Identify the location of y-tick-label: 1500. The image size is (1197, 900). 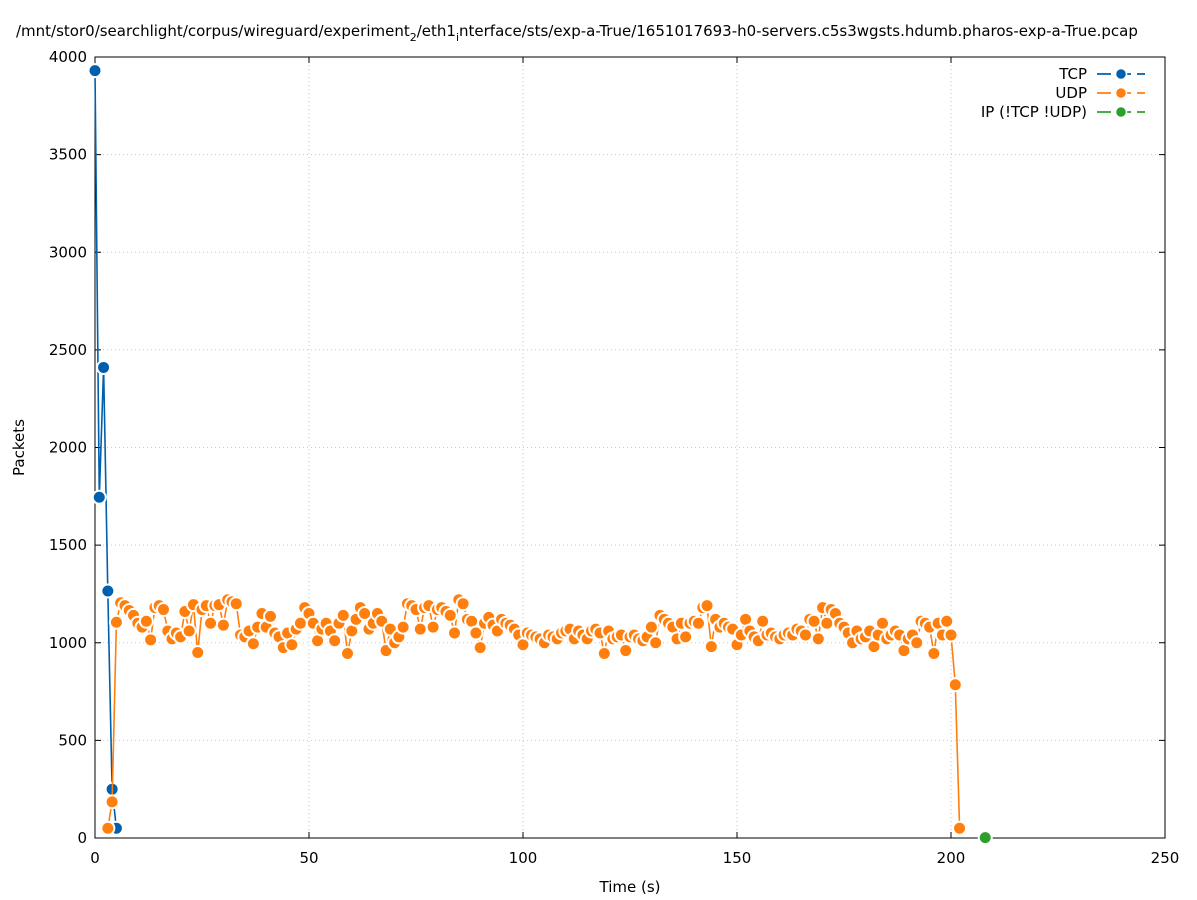
(68, 545).